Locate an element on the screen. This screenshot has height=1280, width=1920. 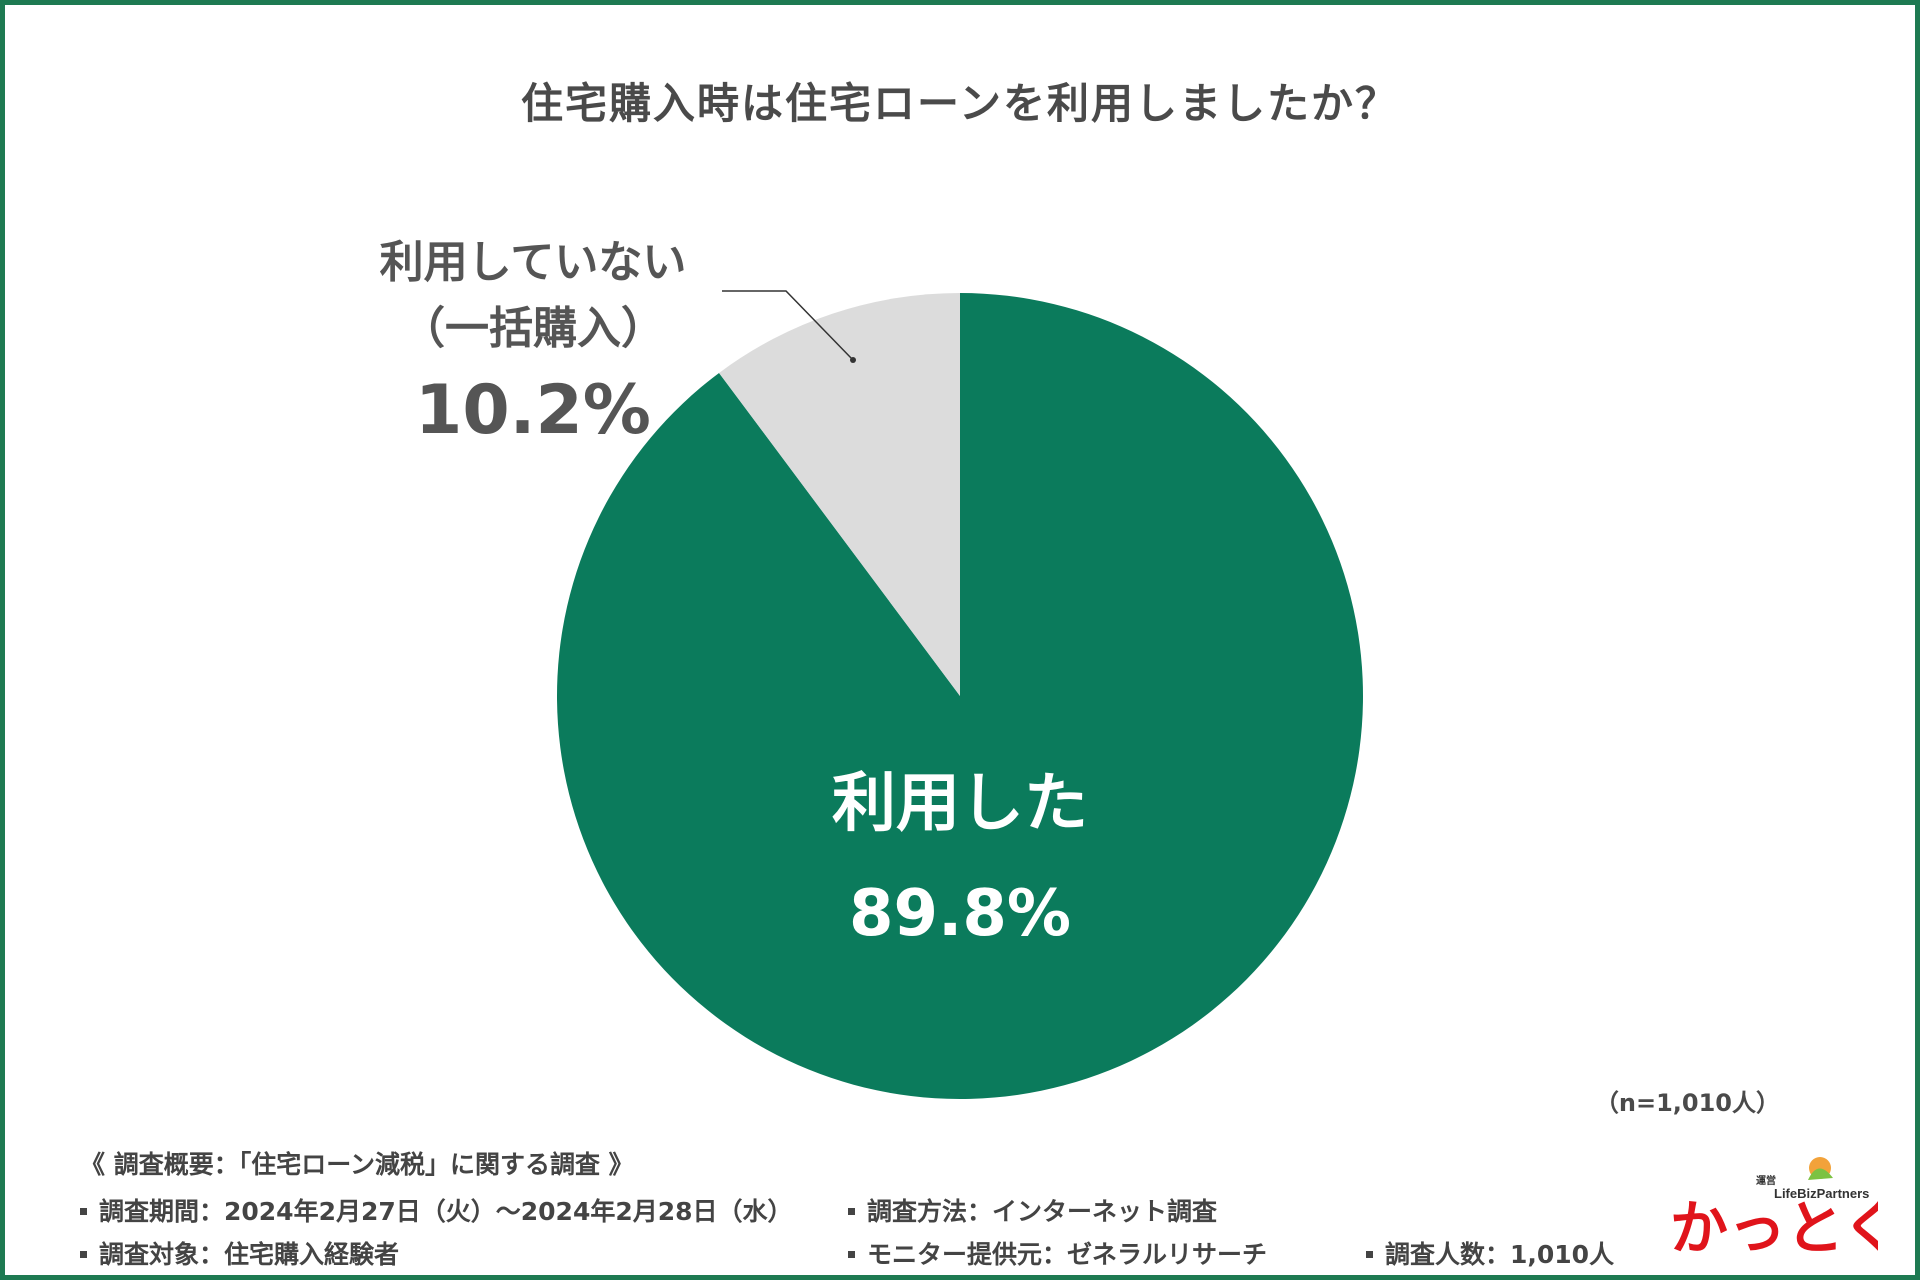
kattoku-logo: 運営 LifeBizPartners かっとく！ is located at coordinates (1773, 1208).